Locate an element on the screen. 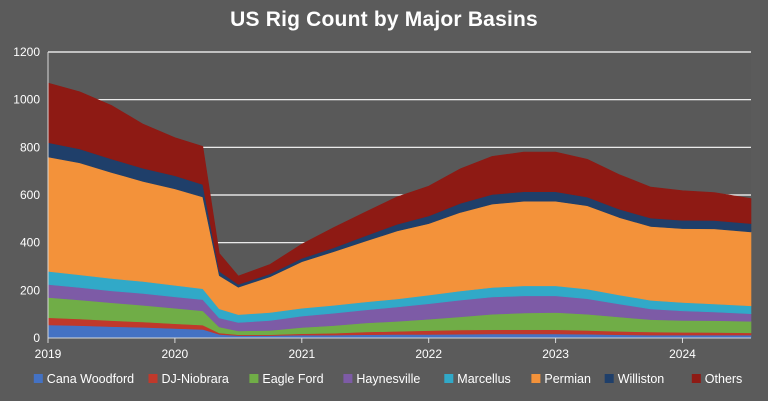 Image resolution: width=768 pixels, height=401 pixels. legend-item-cana-woodford: Cana Woodford is located at coordinates (83, 379).